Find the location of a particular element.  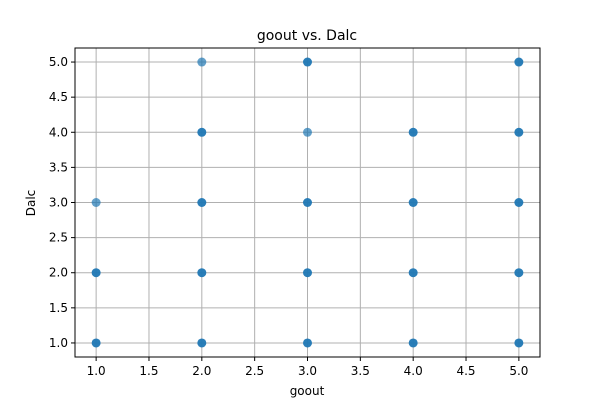

y-tick-label: 3.5 is located at coordinates (58, 167).